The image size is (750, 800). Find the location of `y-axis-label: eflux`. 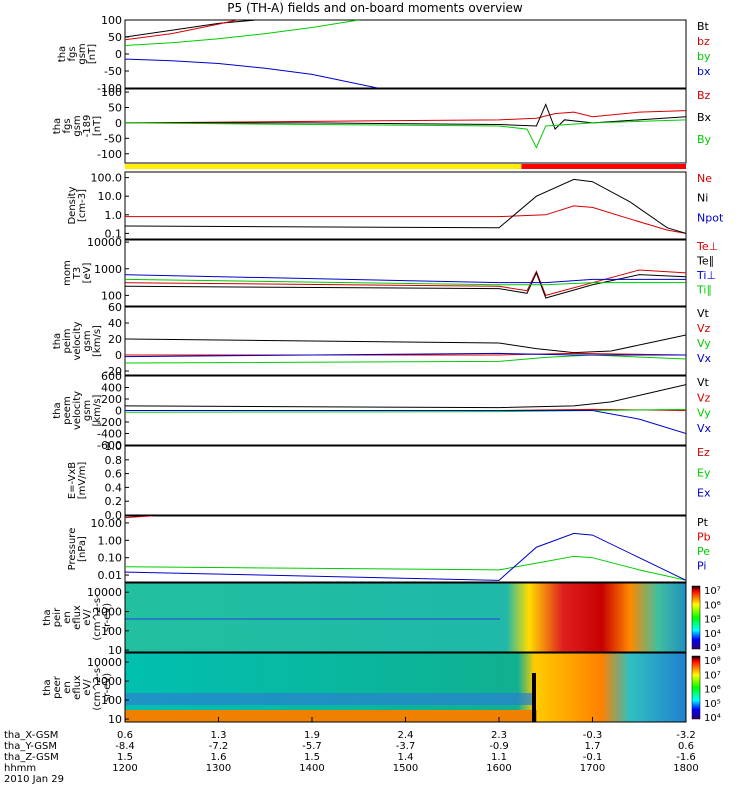

y-axis-label: eflux is located at coordinates (77, 687).